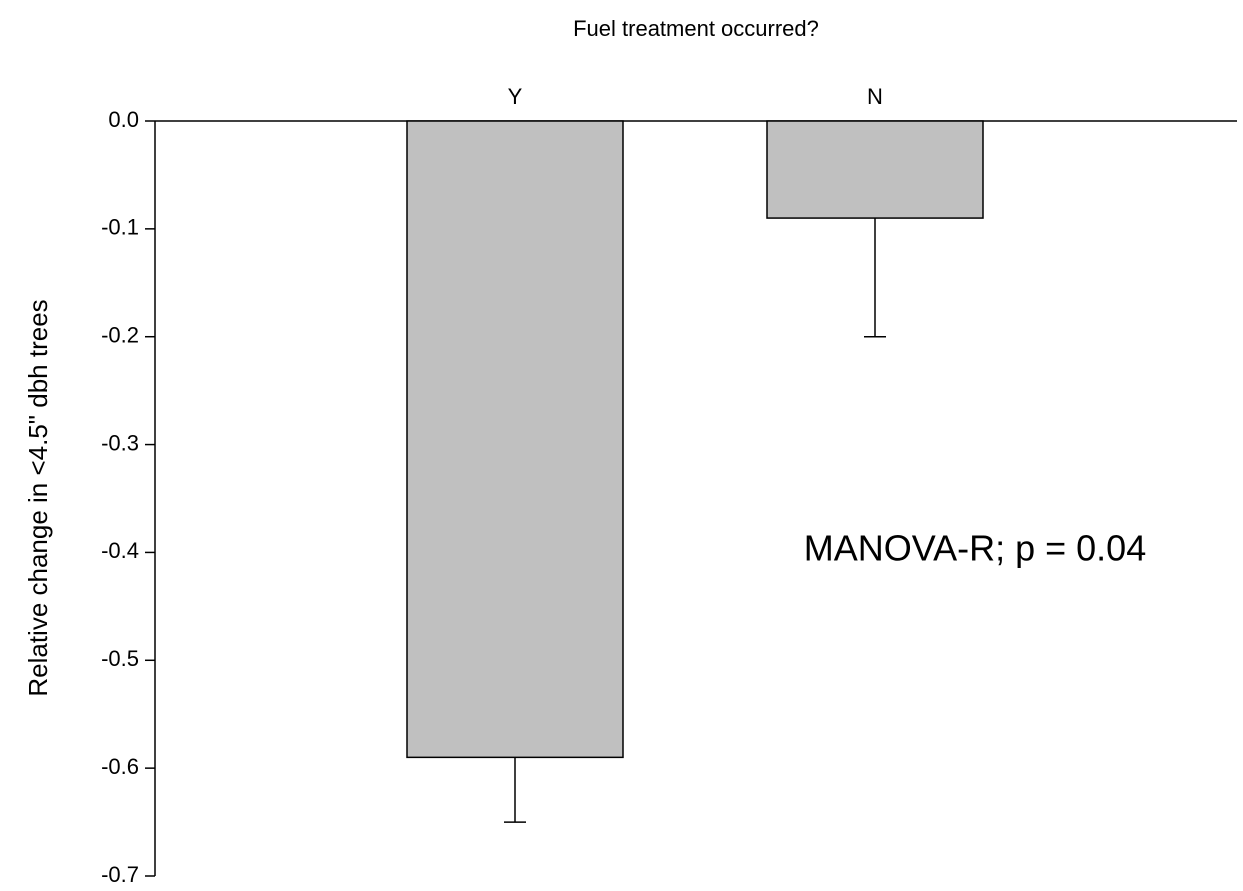 The width and height of the screenshot is (1243, 891). What do you see at coordinates (120, 874) in the screenshot?
I see `y-tick-label: -0.7` at bounding box center [120, 874].